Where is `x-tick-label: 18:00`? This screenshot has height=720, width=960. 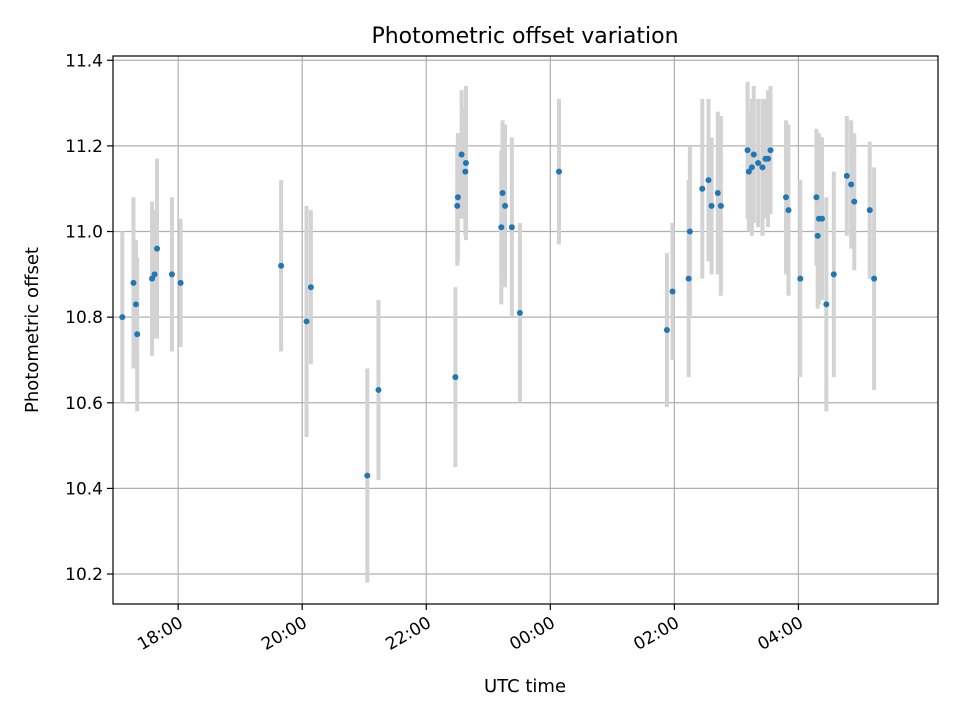 x-tick-label: 18:00 is located at coordinates (160, 634).